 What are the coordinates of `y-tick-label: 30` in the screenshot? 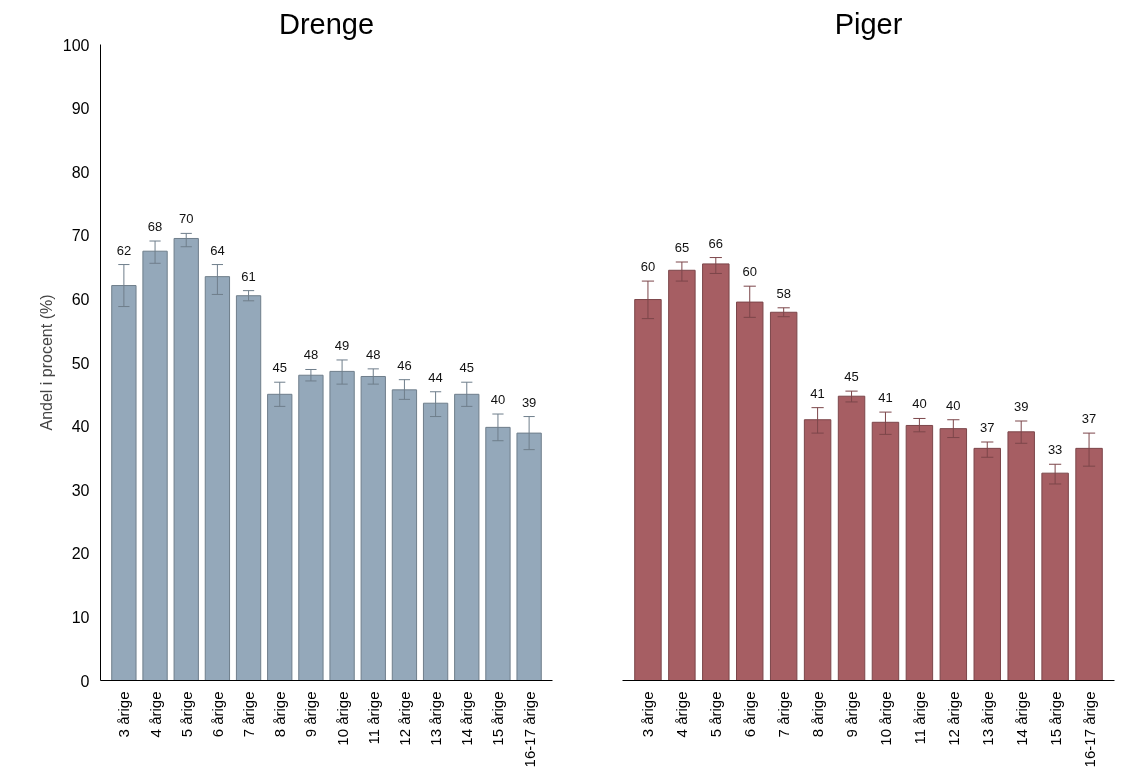 It's located at (80, 490).